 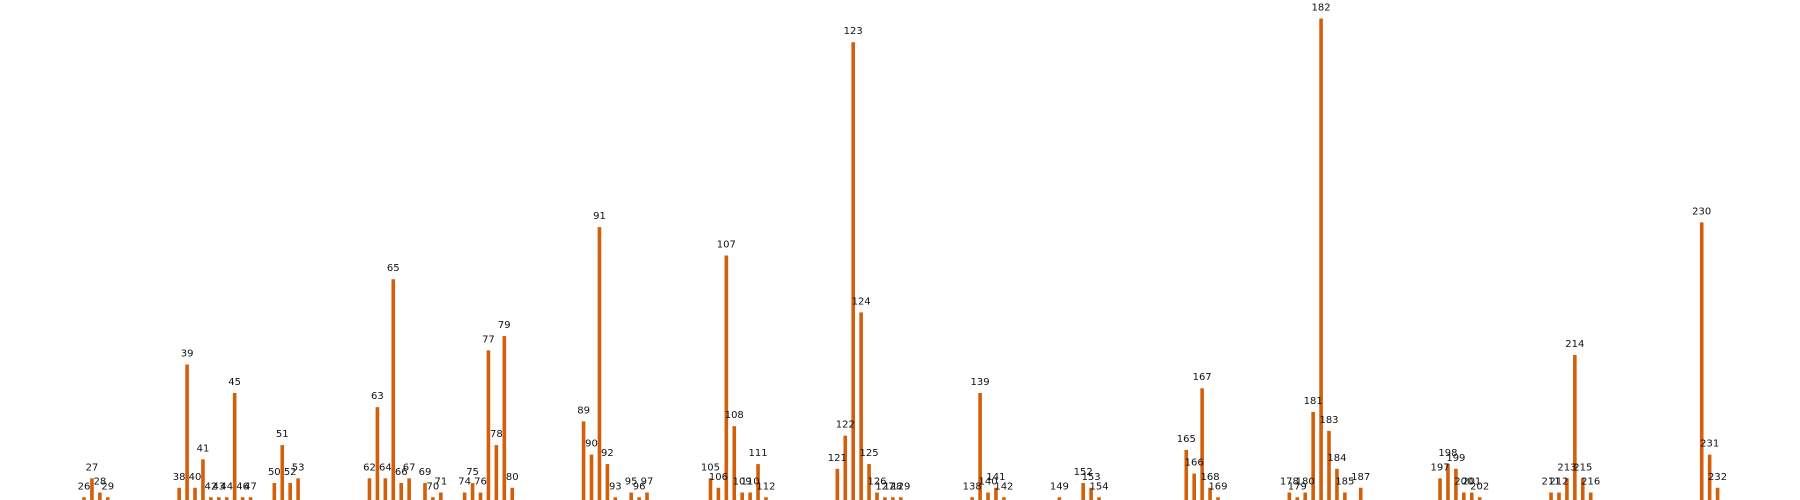 I want to click on bar-label-97: 97, so click(x=647, y=482).